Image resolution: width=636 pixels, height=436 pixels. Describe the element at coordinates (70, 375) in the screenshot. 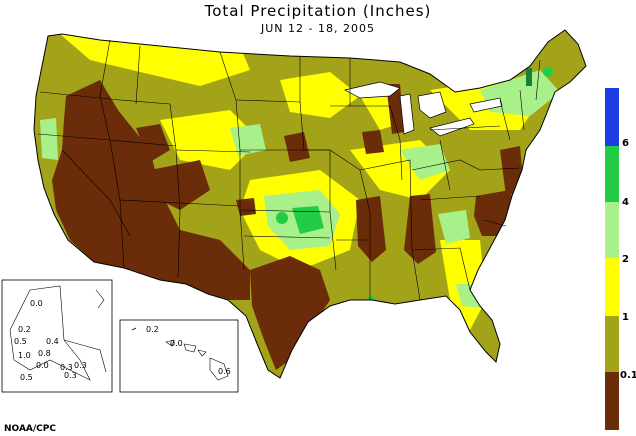

I see `alaska-value-10: 0.3` at that location.